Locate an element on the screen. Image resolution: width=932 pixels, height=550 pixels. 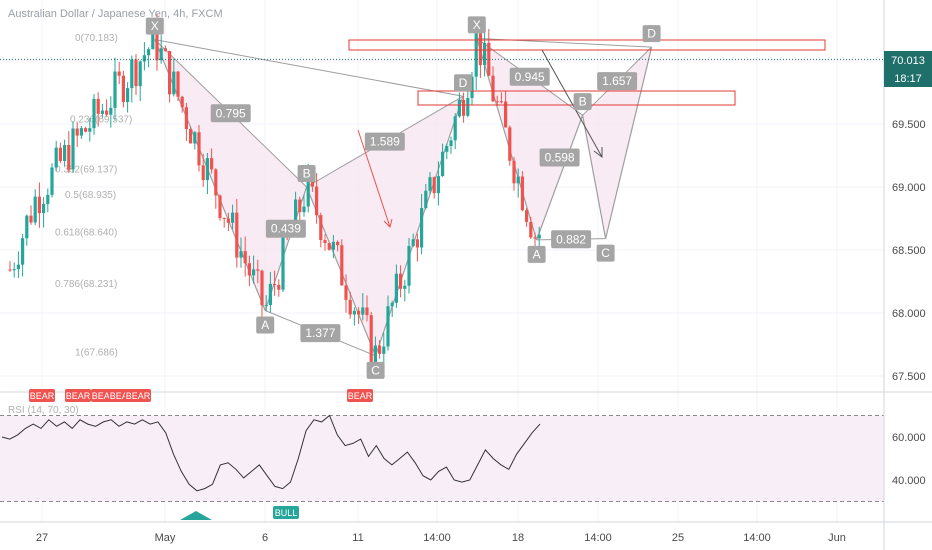
pattern-1-ratio-1: 0.598 is located at coordinates (560, 158).